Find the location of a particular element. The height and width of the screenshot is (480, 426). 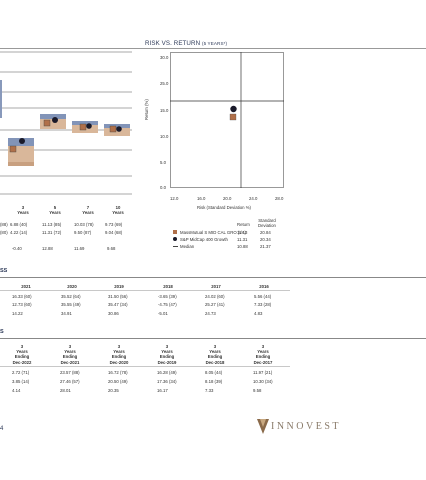

roll-r2-c2: 27.46 (57) is located at coordinates (70, 381).